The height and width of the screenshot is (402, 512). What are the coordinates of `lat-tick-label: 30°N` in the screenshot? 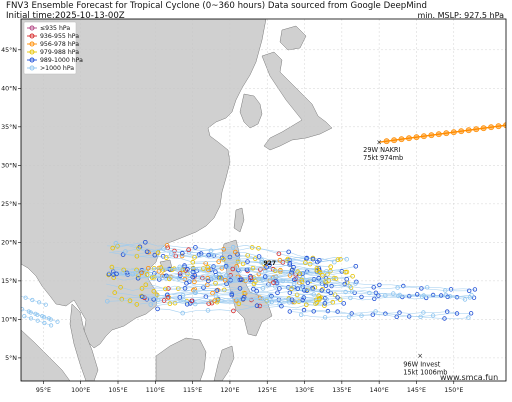 It's located at (9, 166).